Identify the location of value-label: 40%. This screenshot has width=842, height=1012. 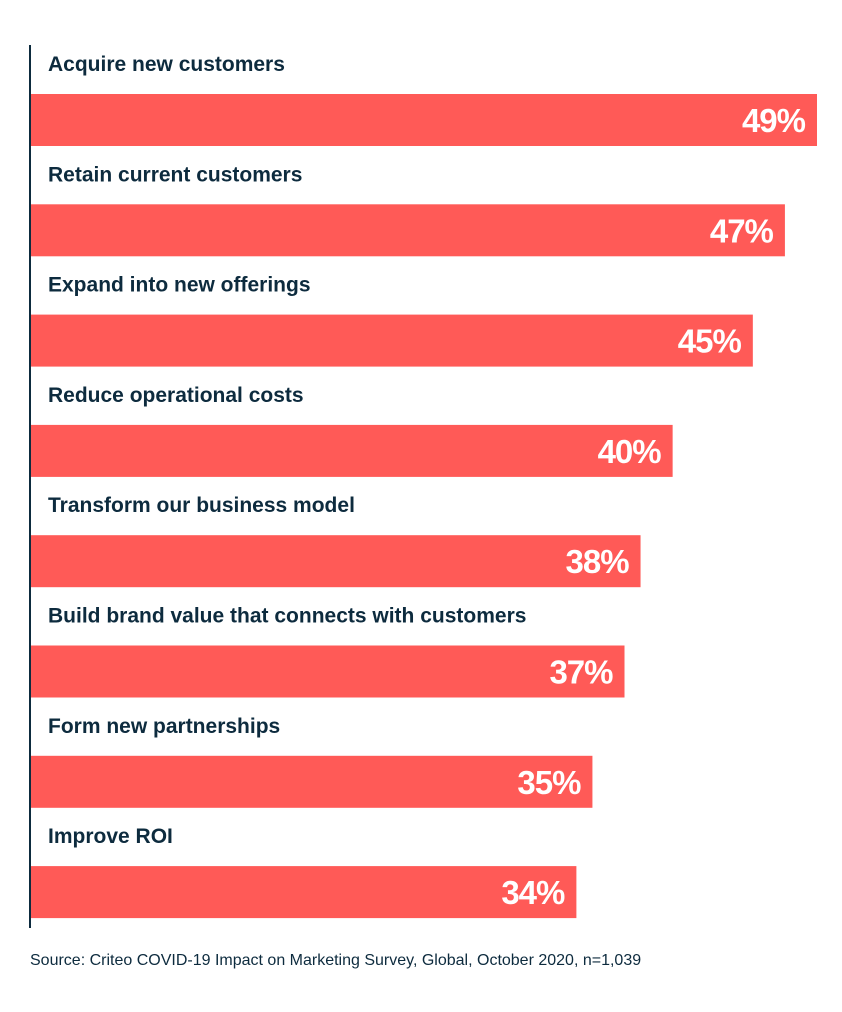
(630, 451).